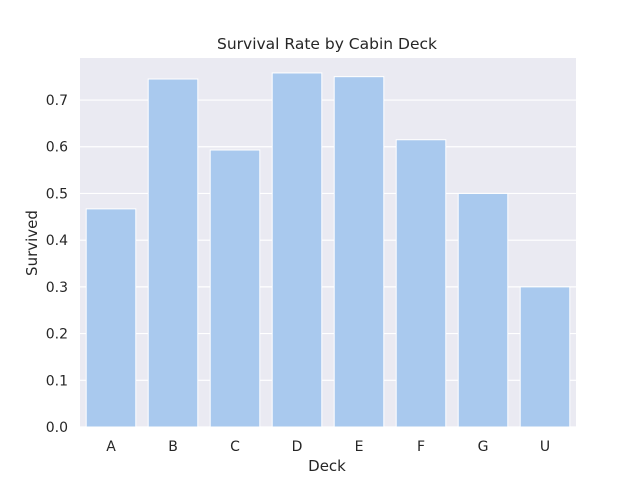 The width and height of the screenshot is (640, 480). What do you see at coordinates (173, 447) in the screenshot?
I see `x-tick-label: B` at bounding box center [173, 447].